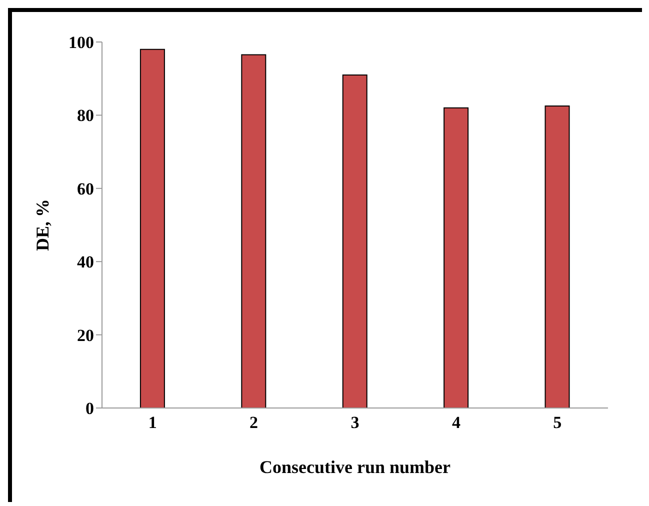 The image size is (649, 506). Describe the element at coordinates (355, 467) in the screenshot. I see `x-axis-title: Consecutive run number` at that location.